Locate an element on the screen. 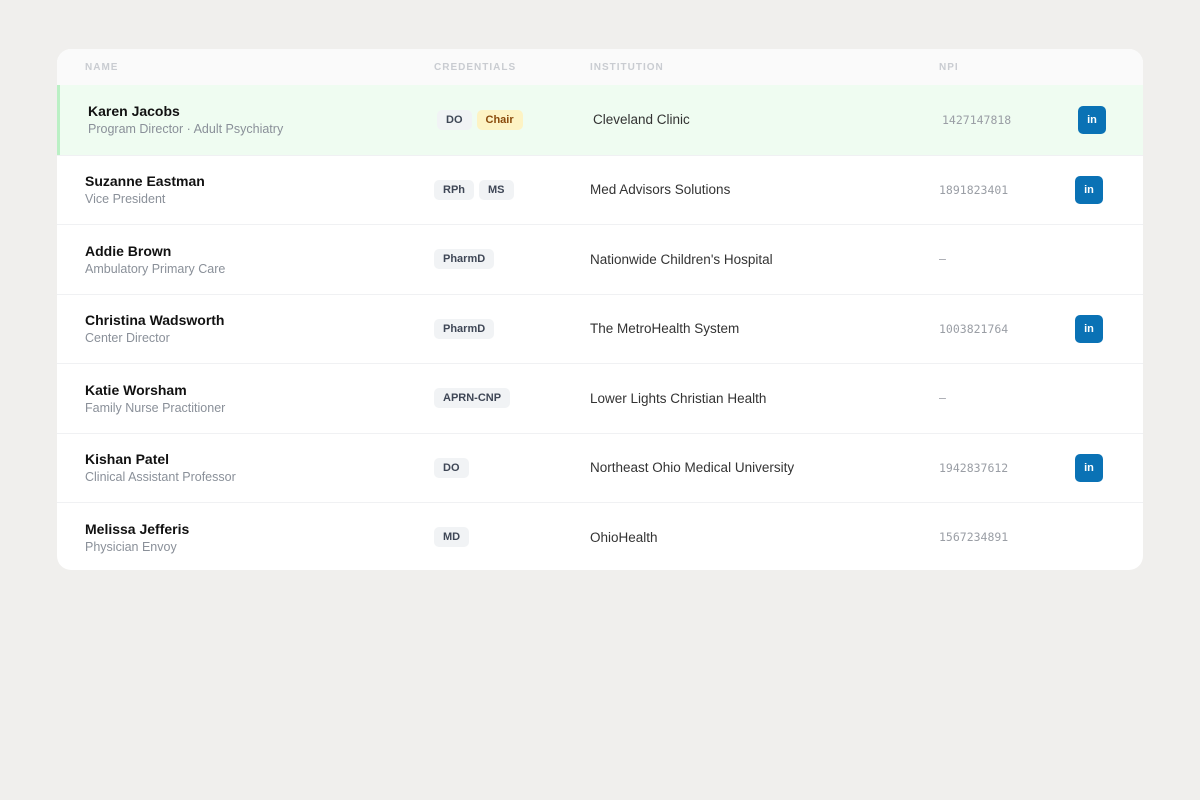  institution-cell: Northeast Ohio Medical University is located at coordinates (692, 468).